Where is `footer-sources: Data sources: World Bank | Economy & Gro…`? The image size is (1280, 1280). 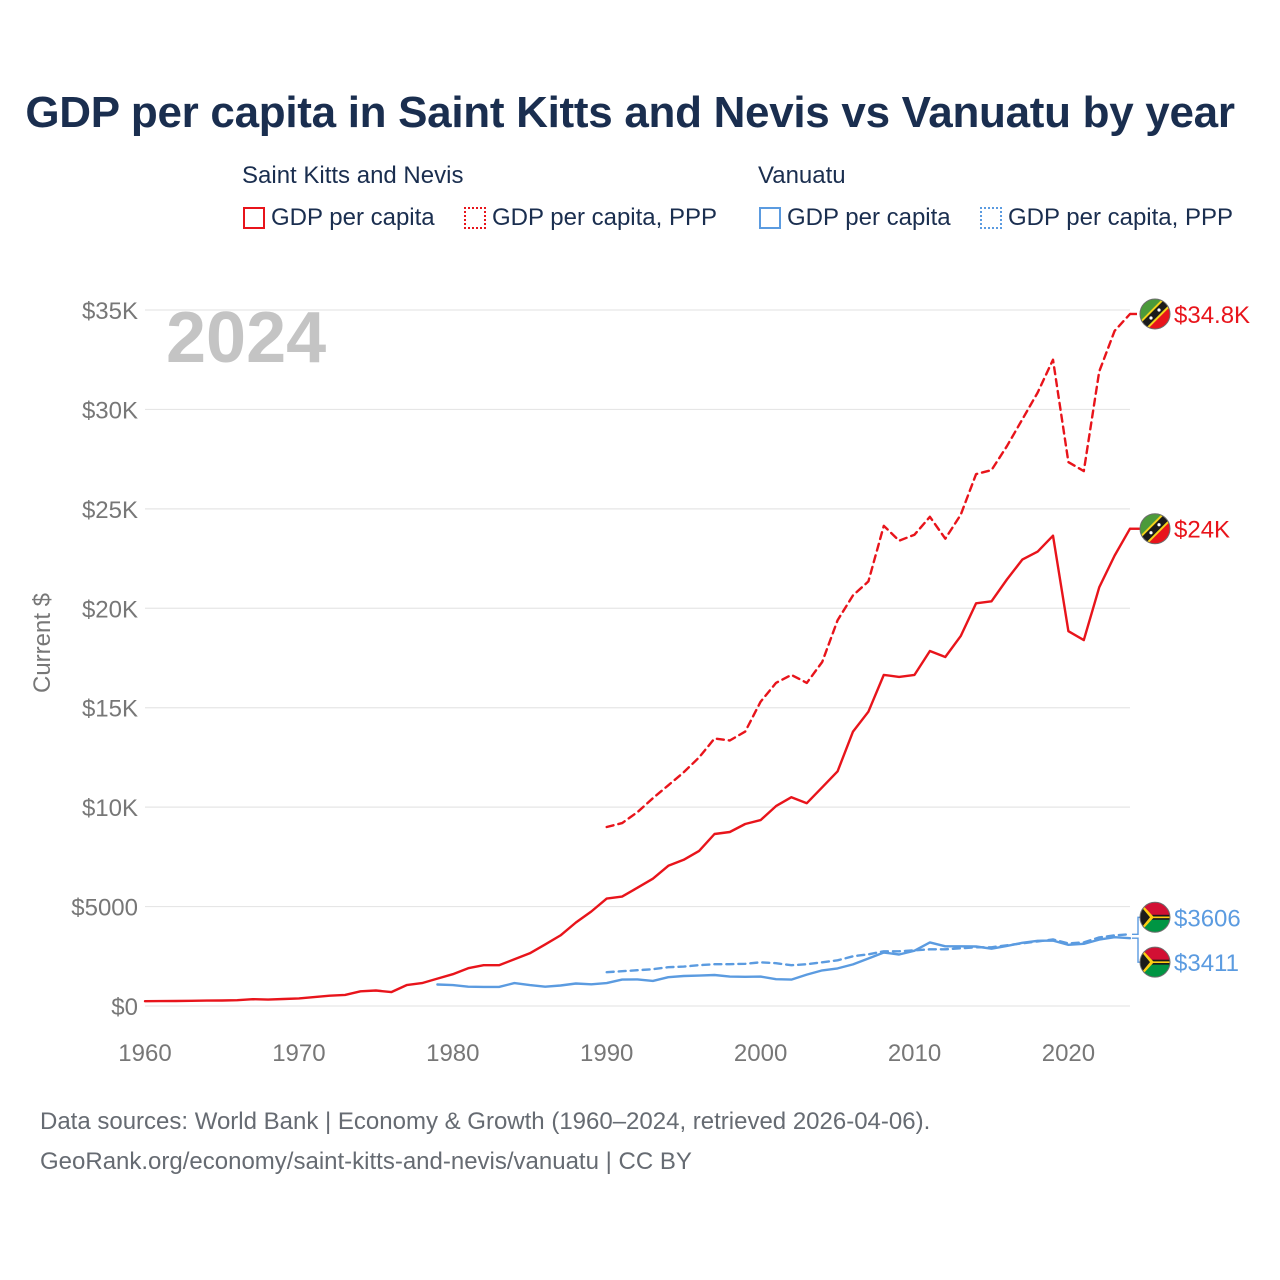
footer-sources: Data sources: World Bank | Economy & Gro… is located at coordinates (485, 1121).